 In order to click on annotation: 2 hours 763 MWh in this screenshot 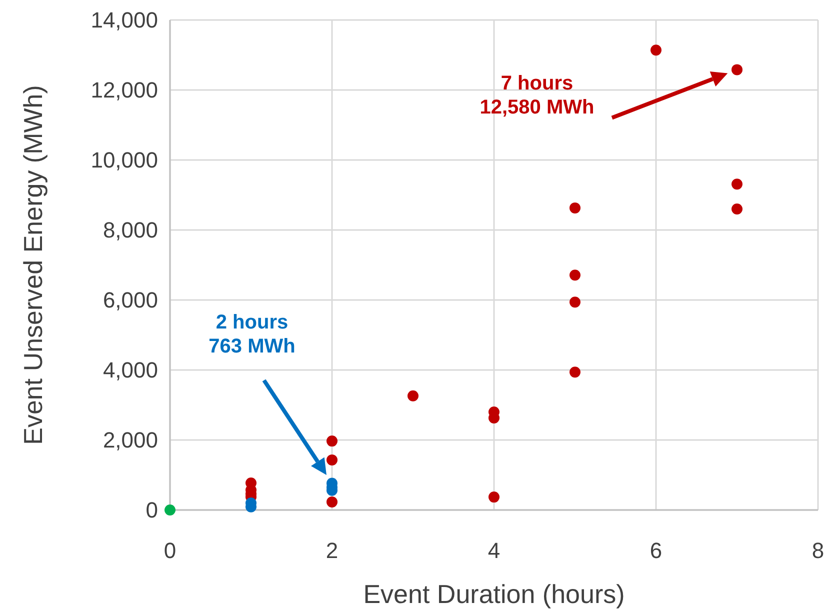, I will do `click(252, 334)`.